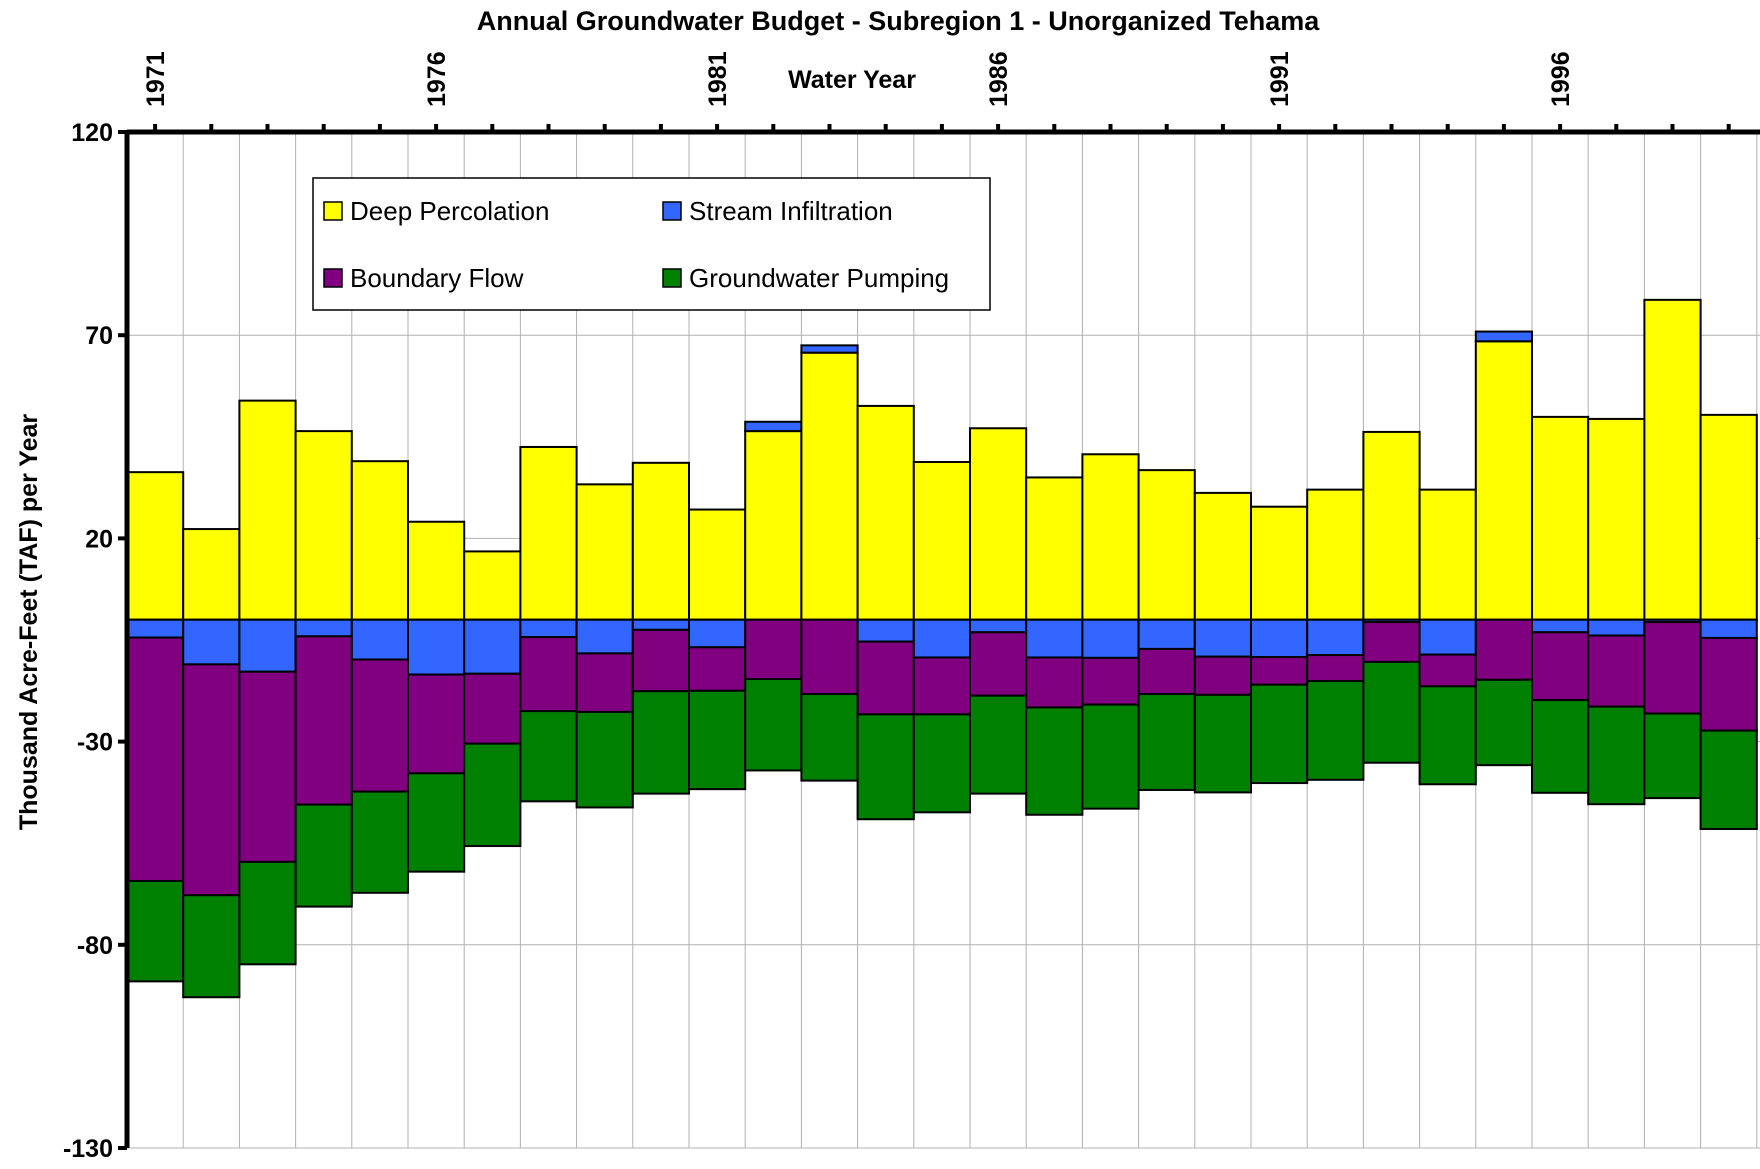  What do you see at coordinates (155, 628) in the screenshot?
I see `bar-stream-infiltration-1971` at bounding box center [155, 628].